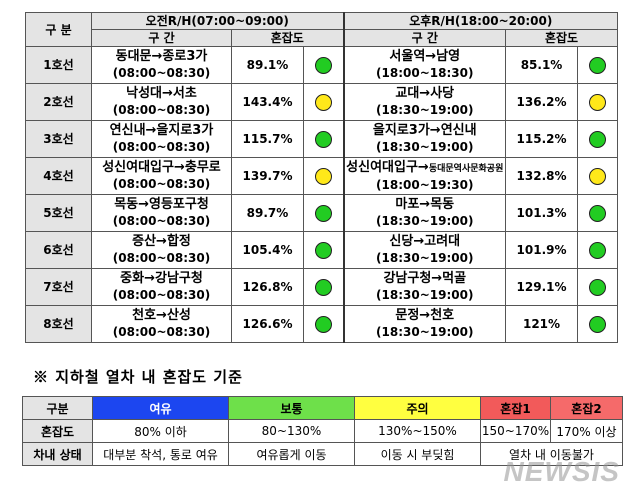  What do you see at coordinates (138, 377) in the screenshot?
I see `legend-note: ※ 지하철 열차 내 혼잡도 기준` at bounding box center [138, 377].